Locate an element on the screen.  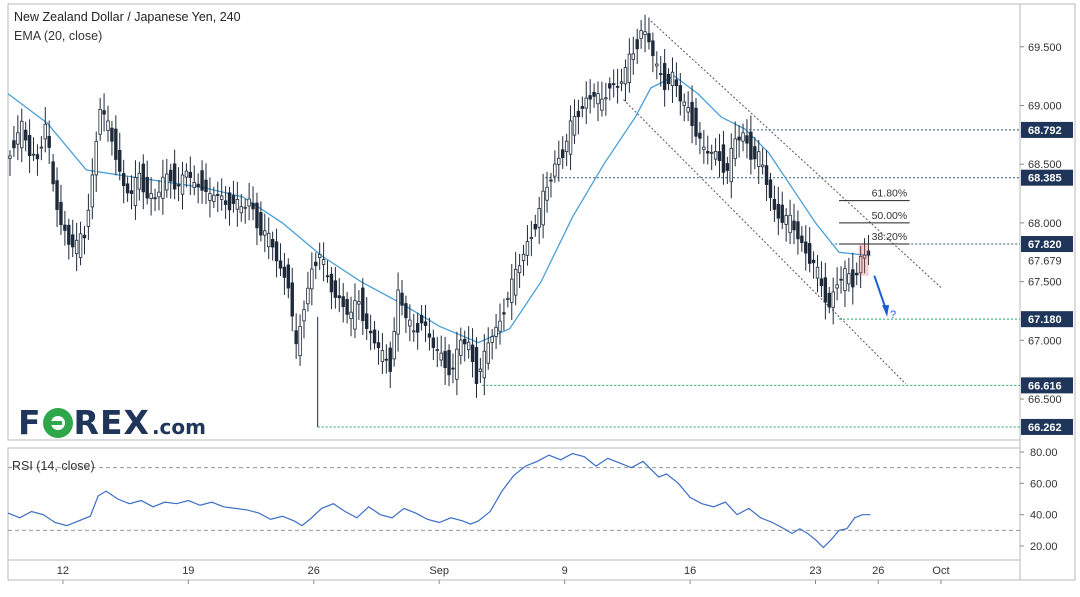
projection-arrow-head is located at coordinates (886, 311).